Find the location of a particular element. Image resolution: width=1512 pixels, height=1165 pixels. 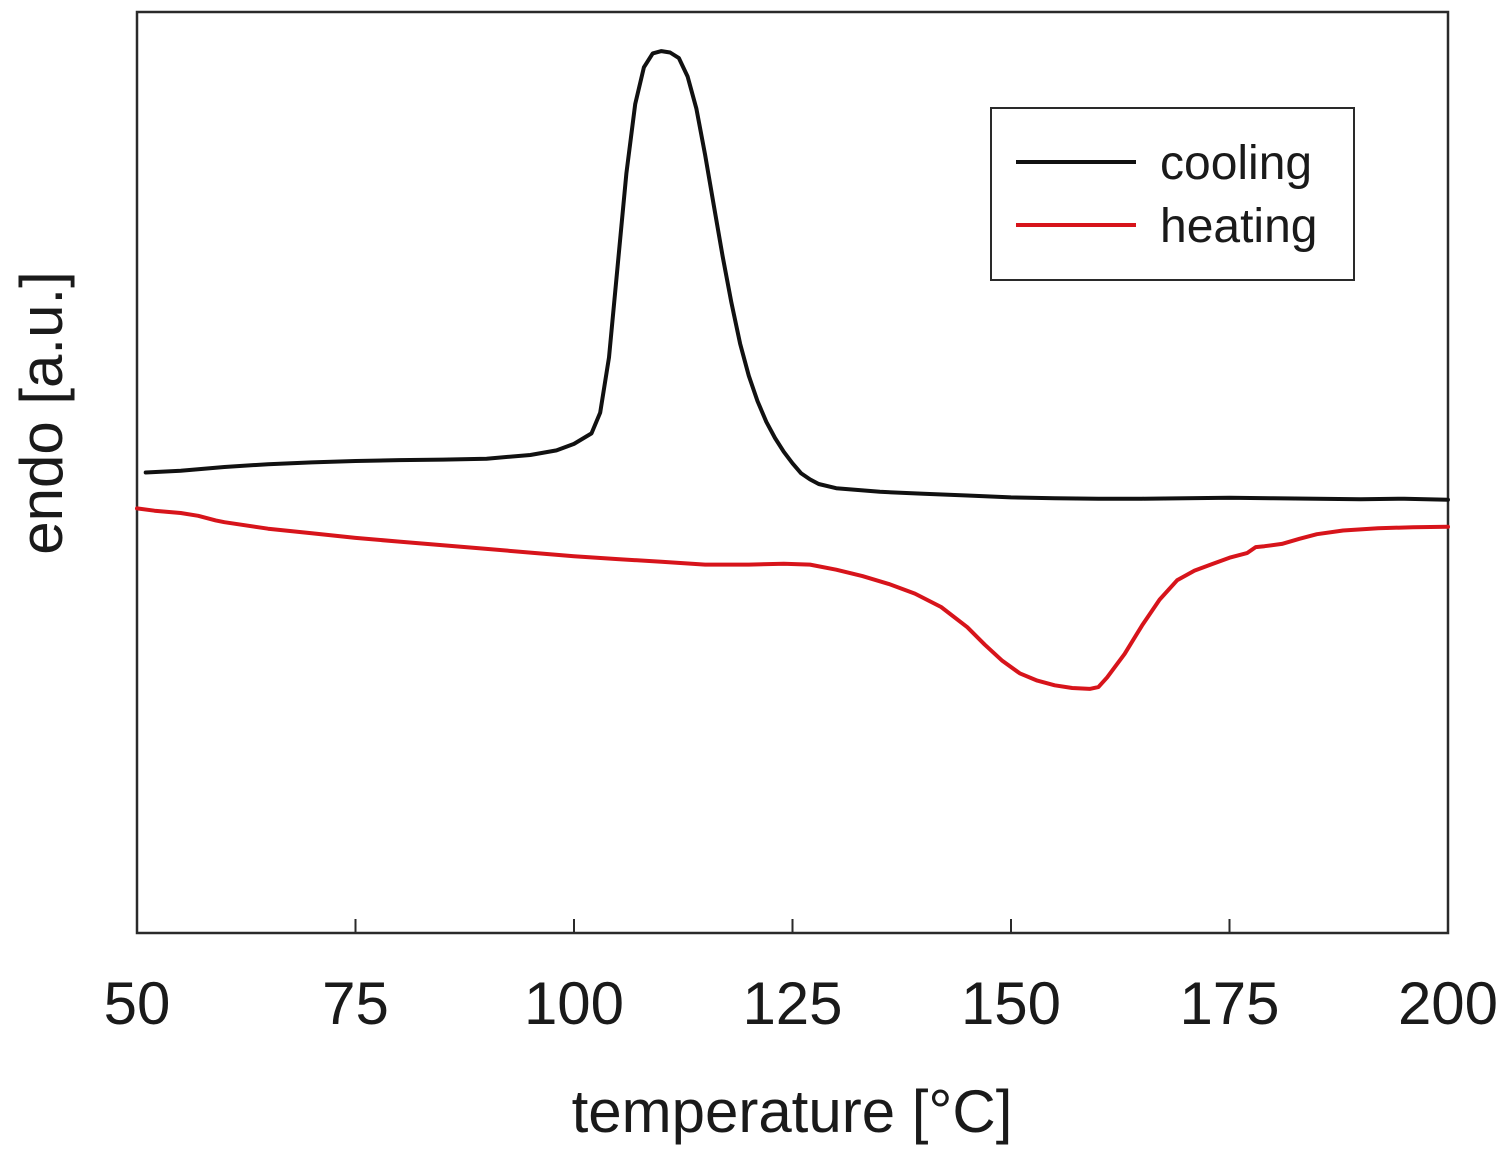

y-axis-label: endo [a.u.] is located at coordinates (41, 413).